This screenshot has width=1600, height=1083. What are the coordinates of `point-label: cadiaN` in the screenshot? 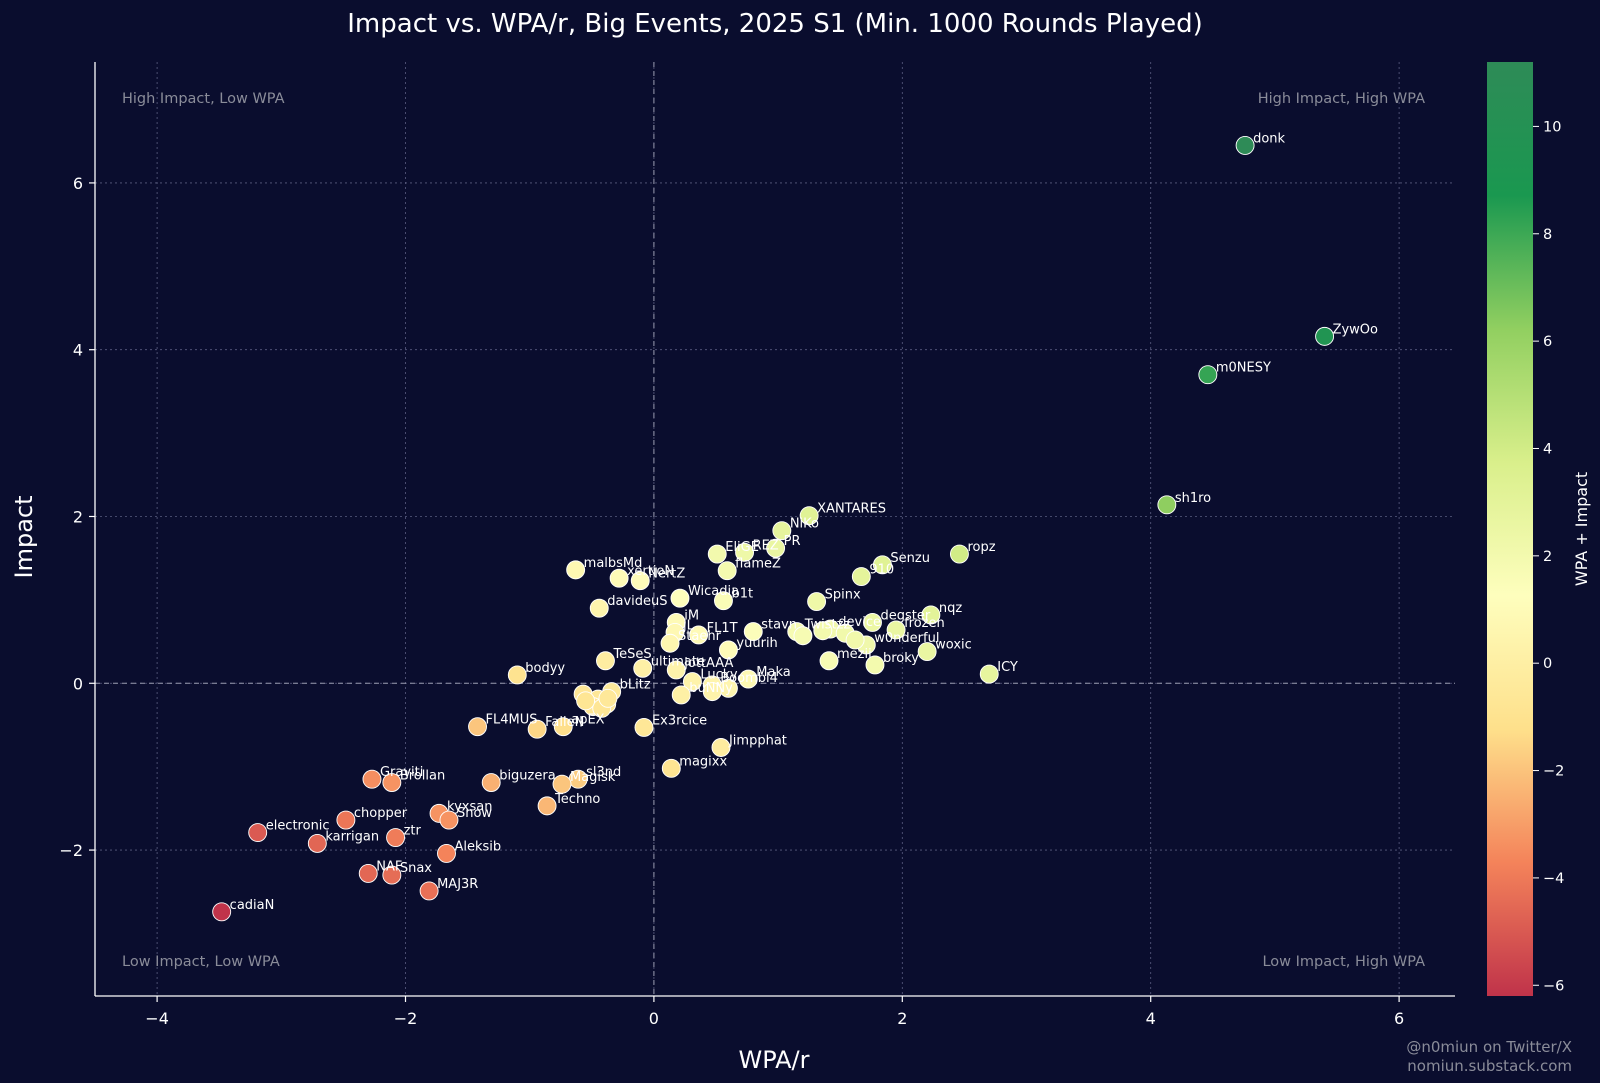 It's located at (252, 905).